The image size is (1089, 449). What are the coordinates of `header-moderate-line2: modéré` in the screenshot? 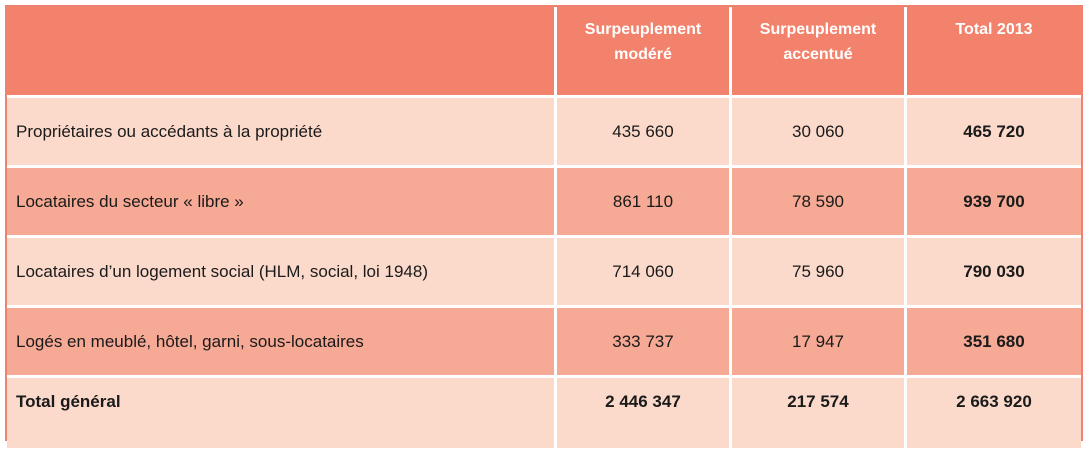 It's located at (643, 54).